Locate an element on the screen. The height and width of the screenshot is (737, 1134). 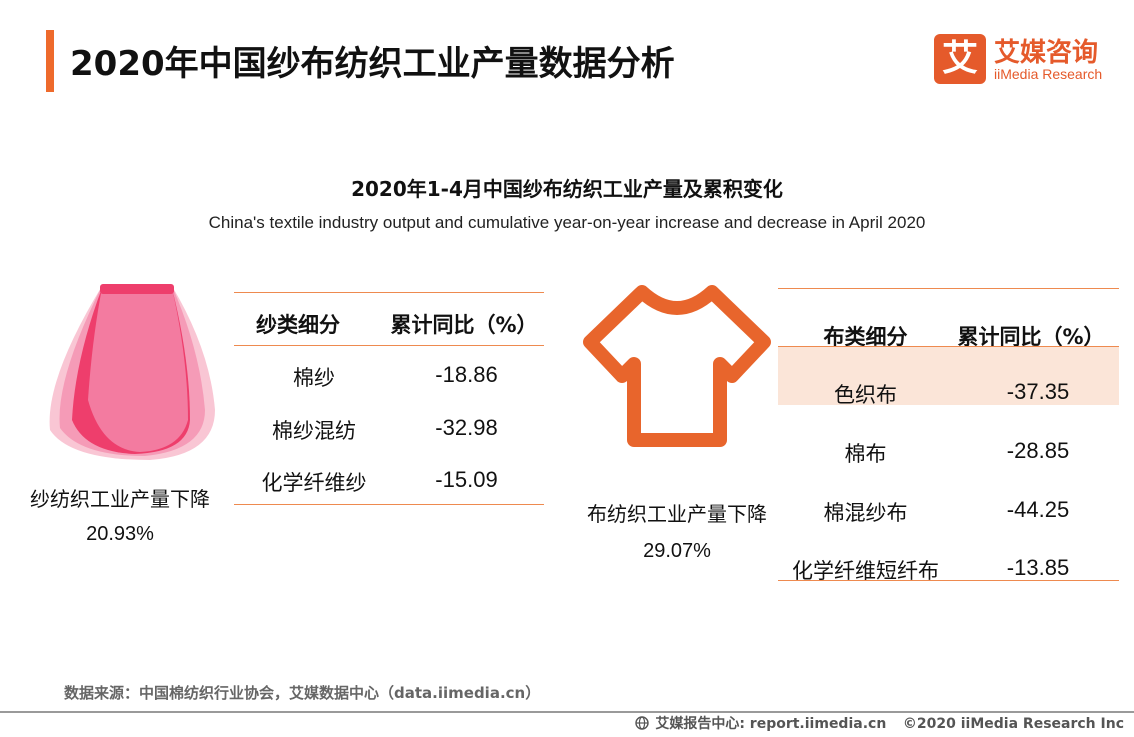
tshirt-icon is located at coordinates (677, 366).